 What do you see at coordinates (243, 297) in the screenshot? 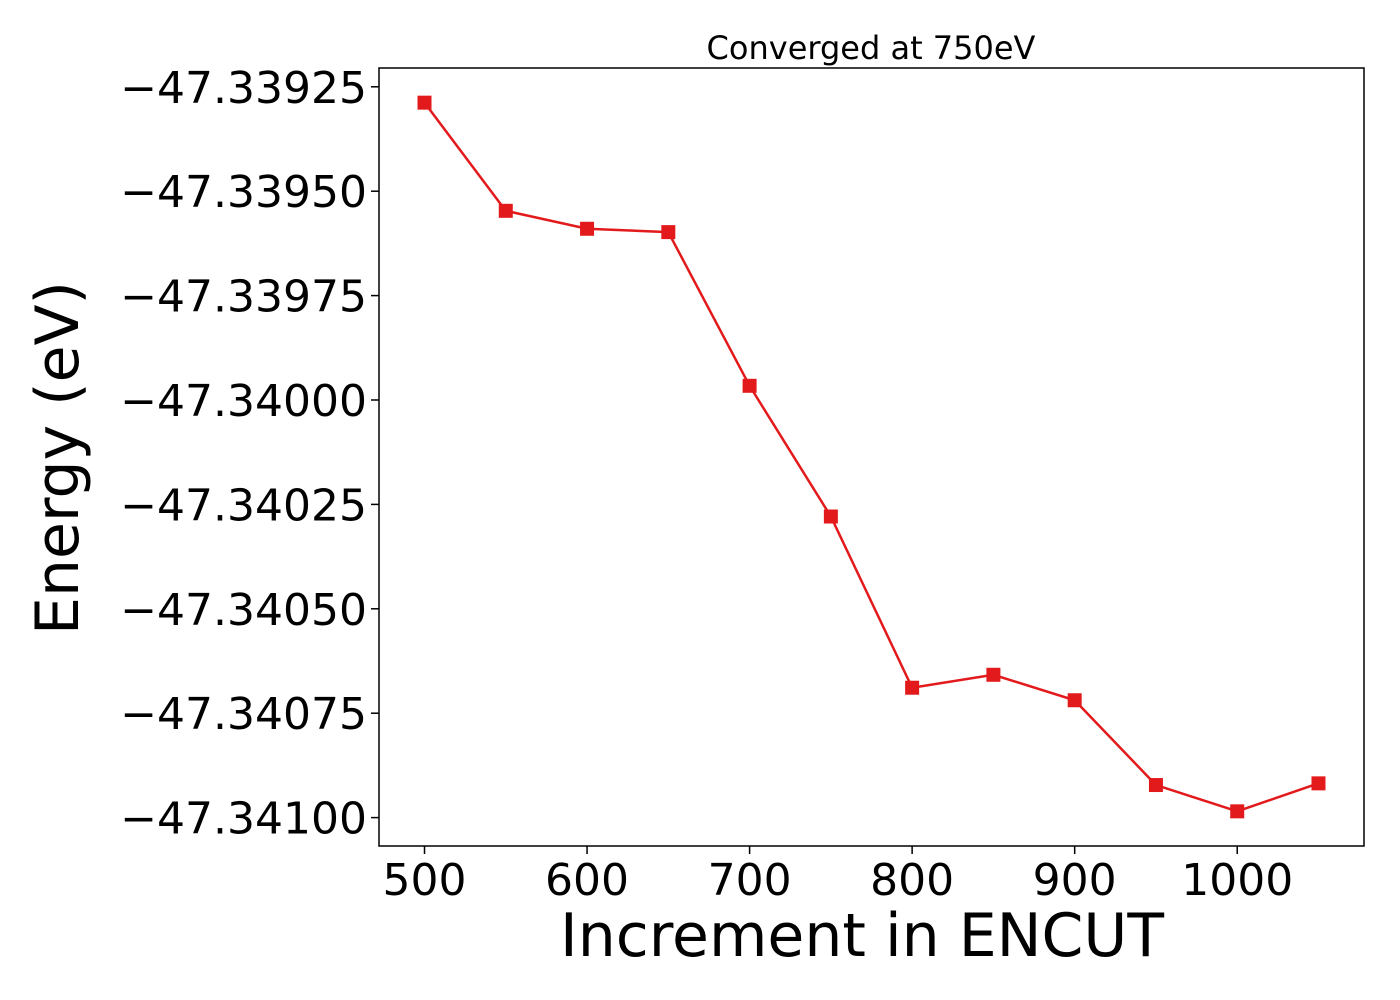
I see `y-tick-label: −47.33975` at bounding box center [243, 297].